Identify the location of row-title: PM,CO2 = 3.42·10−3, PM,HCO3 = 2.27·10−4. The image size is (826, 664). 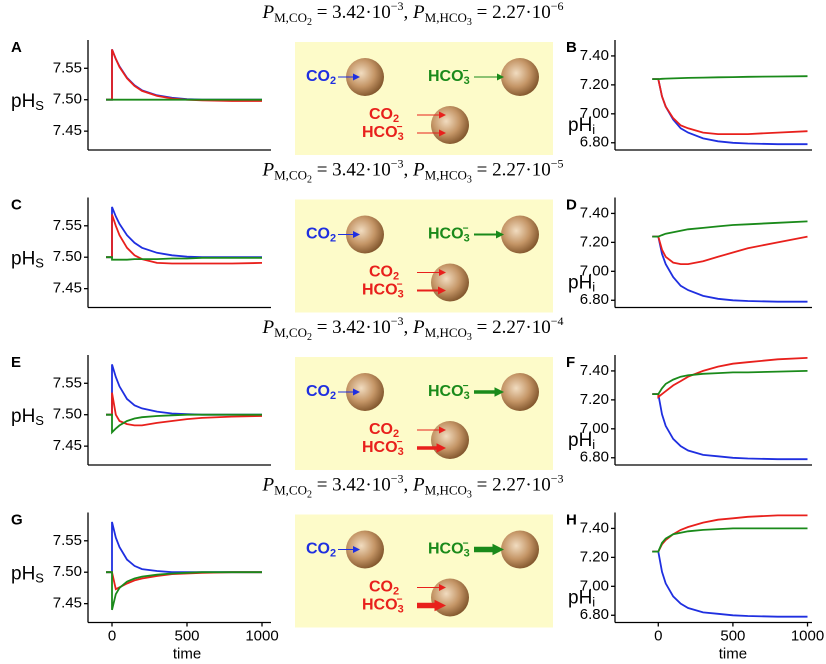
(412, 329).